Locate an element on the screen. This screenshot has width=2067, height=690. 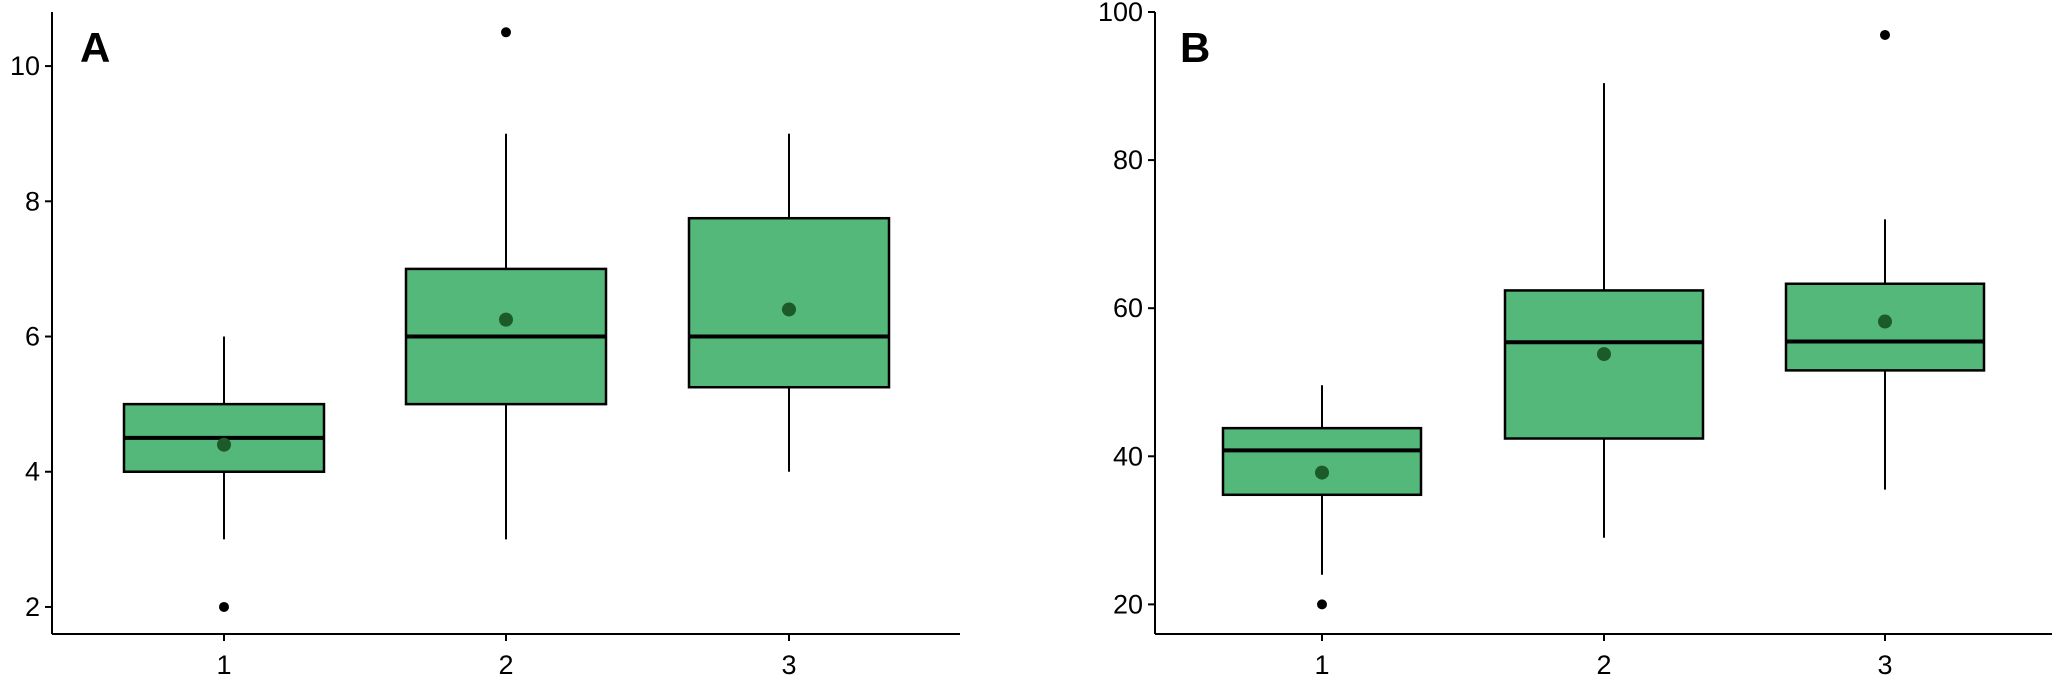
y-tick-label: 2 is located at coordinates (32, 607).